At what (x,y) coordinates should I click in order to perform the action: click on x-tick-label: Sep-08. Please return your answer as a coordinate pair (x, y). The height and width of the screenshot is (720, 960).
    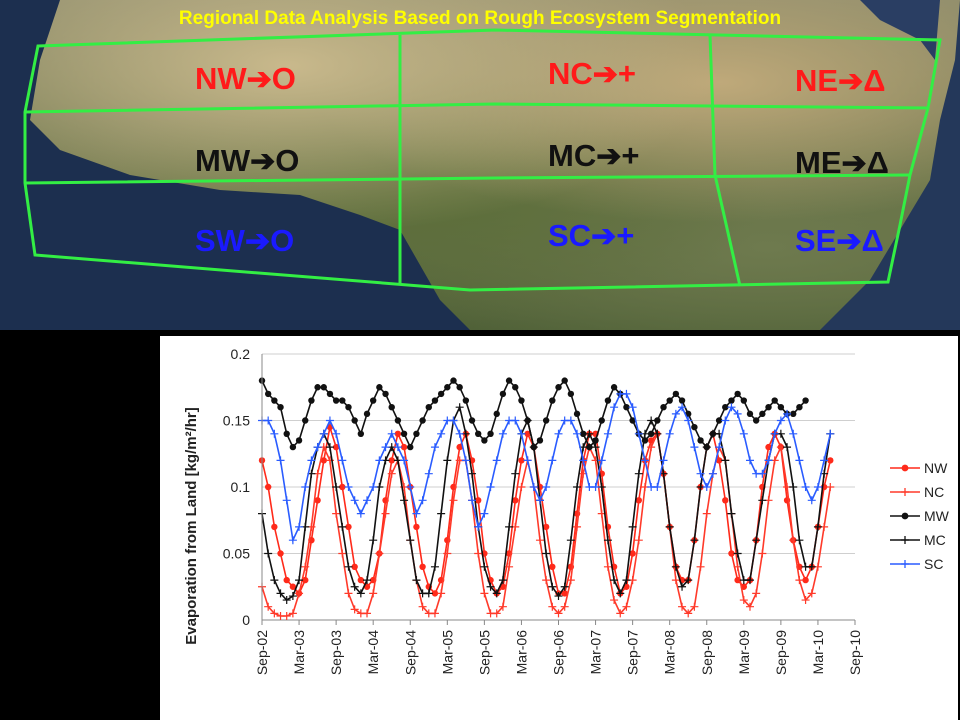
    Looking at the image, I should click on (707, 652).